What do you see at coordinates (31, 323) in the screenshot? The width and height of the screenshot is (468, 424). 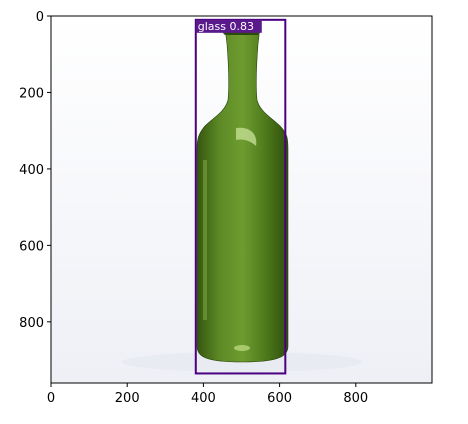 I see `y-tick-label: 800` at bounding box center [31, 323].